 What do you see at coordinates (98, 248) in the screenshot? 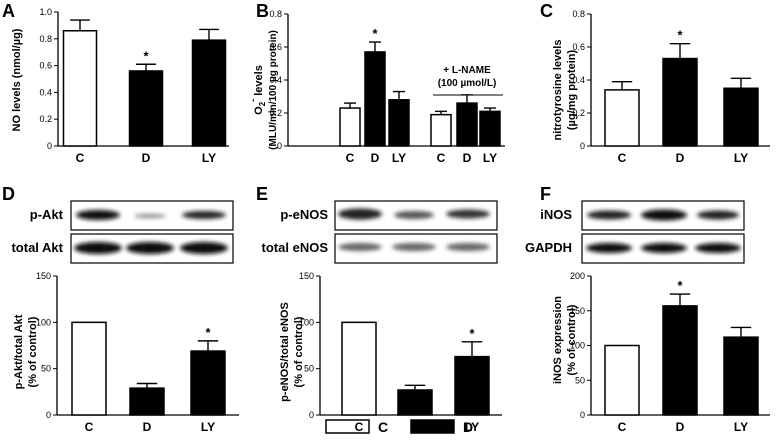
I see `blot-d-bottom-band-c` at bounding box center [98, 248].